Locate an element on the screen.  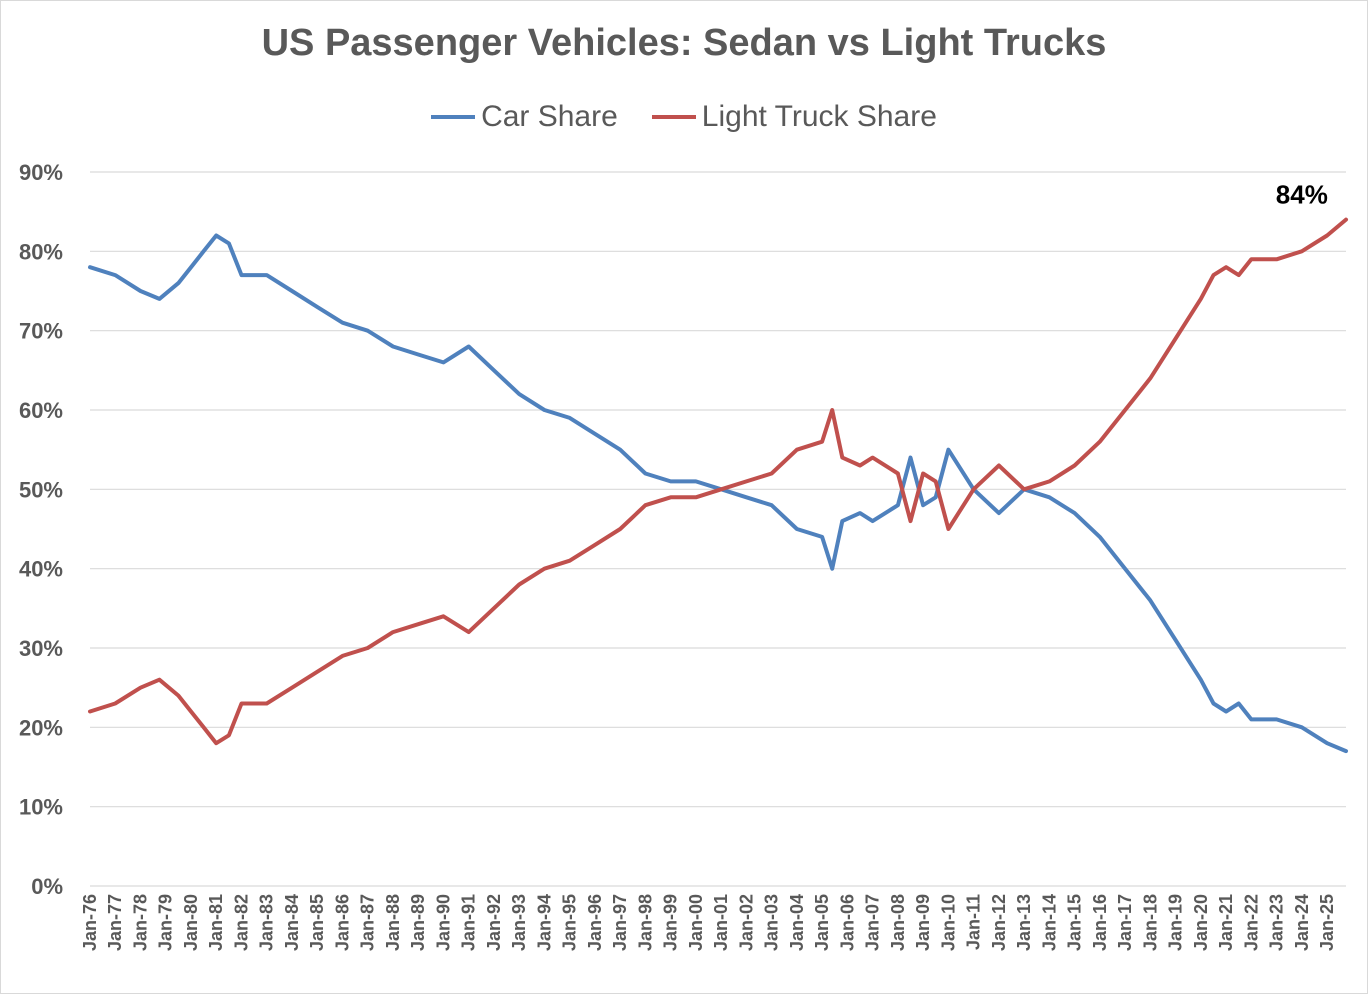
x-tick-label: Jan-11 is located at coordinates (974, 922).